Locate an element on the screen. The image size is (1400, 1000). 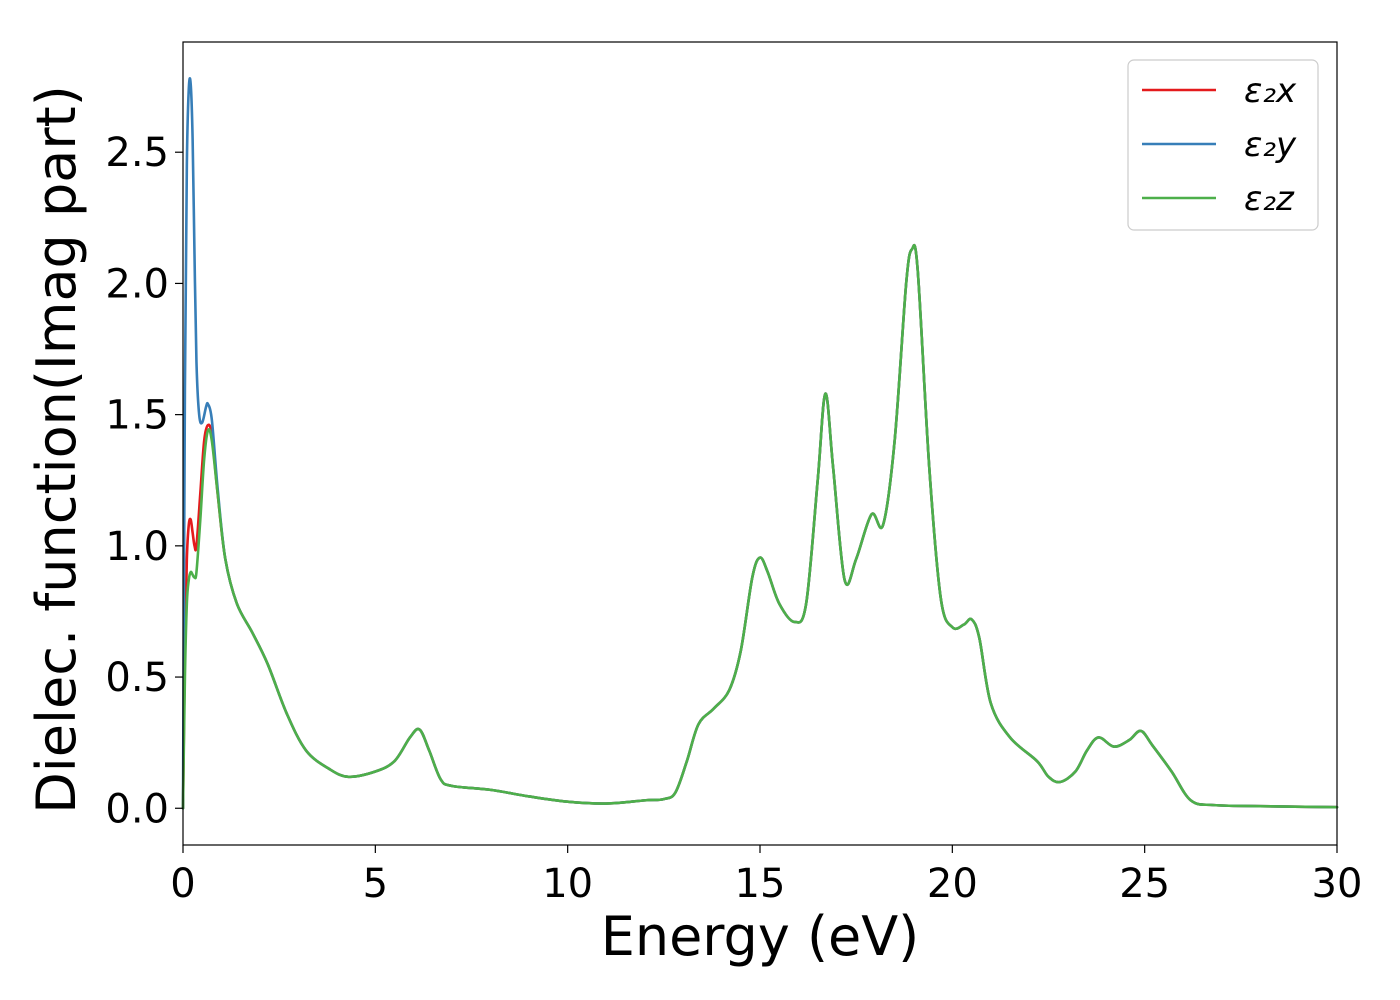
y-tick-label: 0.0 is located at coordinates (137, 809).